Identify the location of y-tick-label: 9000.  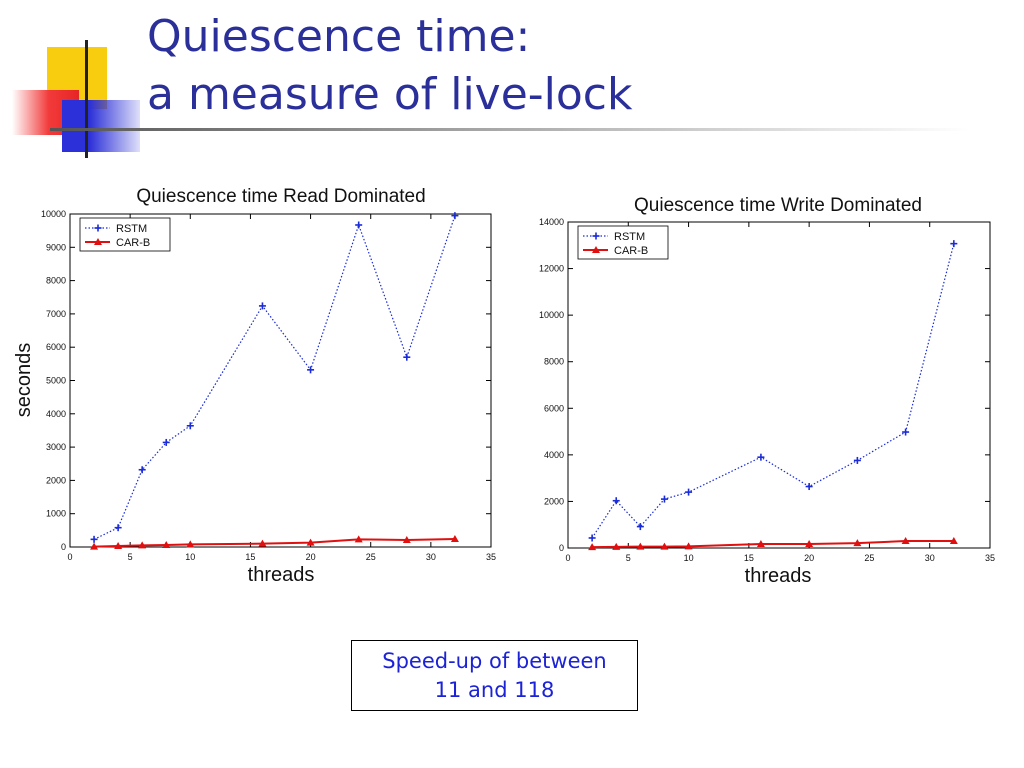
(56, 247).